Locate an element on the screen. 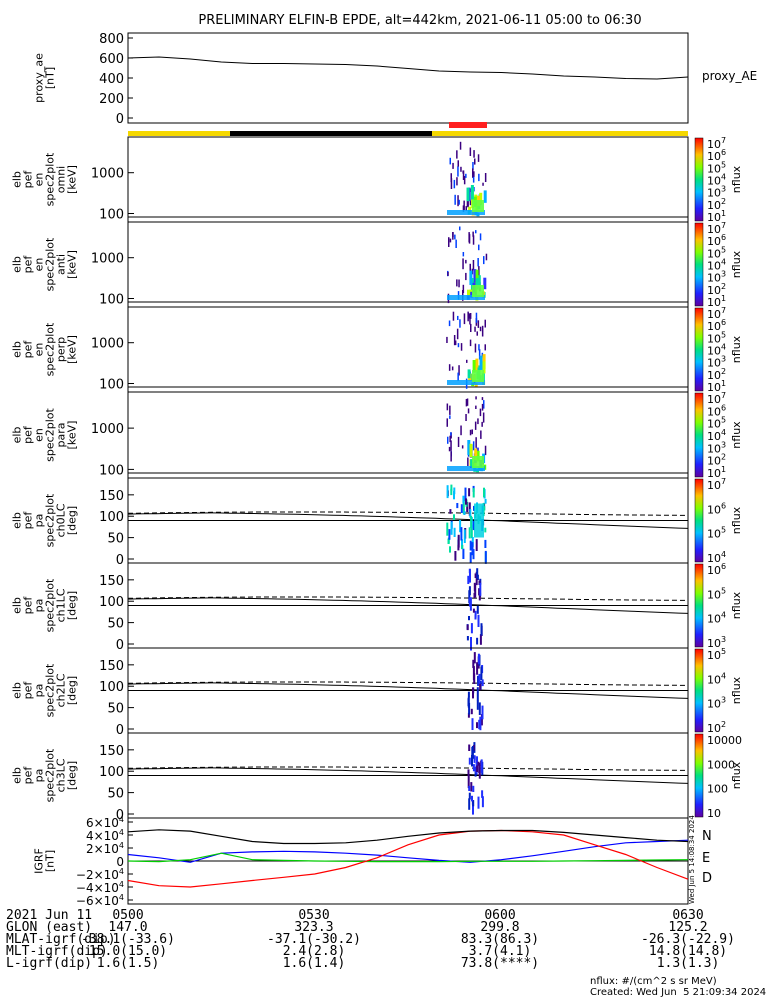 This screenshot has height=1000, width=775. proxy-ae-ylabel-line: [nT] is located at coordinates (50, 78).